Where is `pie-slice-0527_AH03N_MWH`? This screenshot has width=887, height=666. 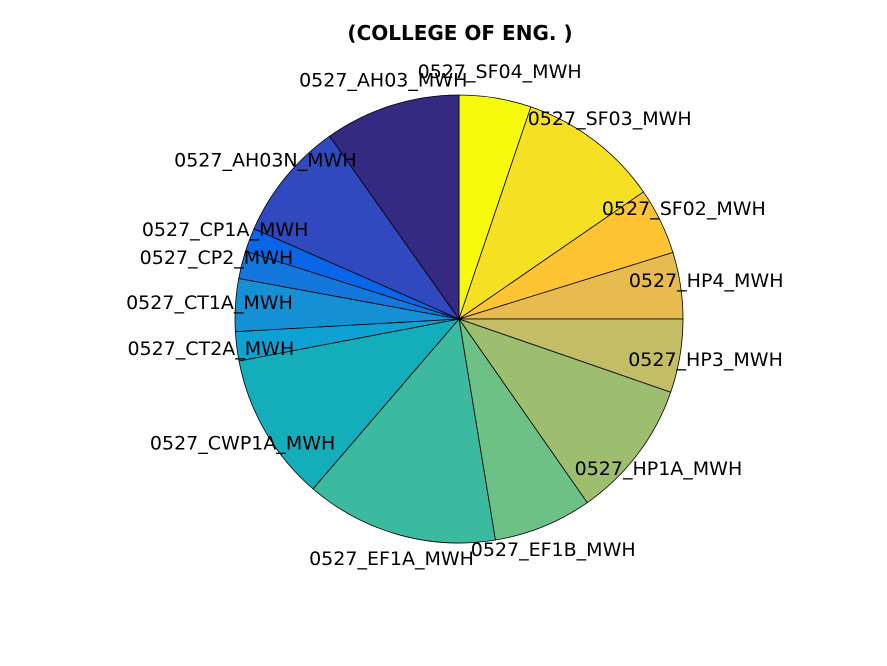 pie-slice-0527_AH03N_MWH is located at coordinates (357, 227).